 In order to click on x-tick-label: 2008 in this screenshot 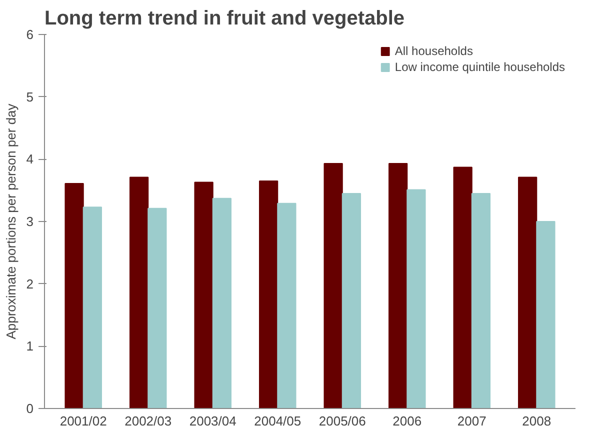, I will do `click(537, 421)`.